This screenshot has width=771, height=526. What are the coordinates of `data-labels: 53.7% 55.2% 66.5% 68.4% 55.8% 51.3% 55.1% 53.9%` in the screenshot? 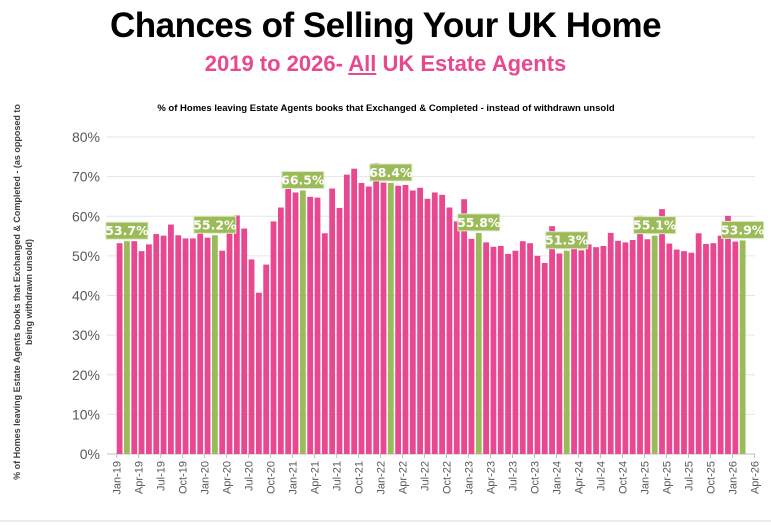 It's located at (435, 206).